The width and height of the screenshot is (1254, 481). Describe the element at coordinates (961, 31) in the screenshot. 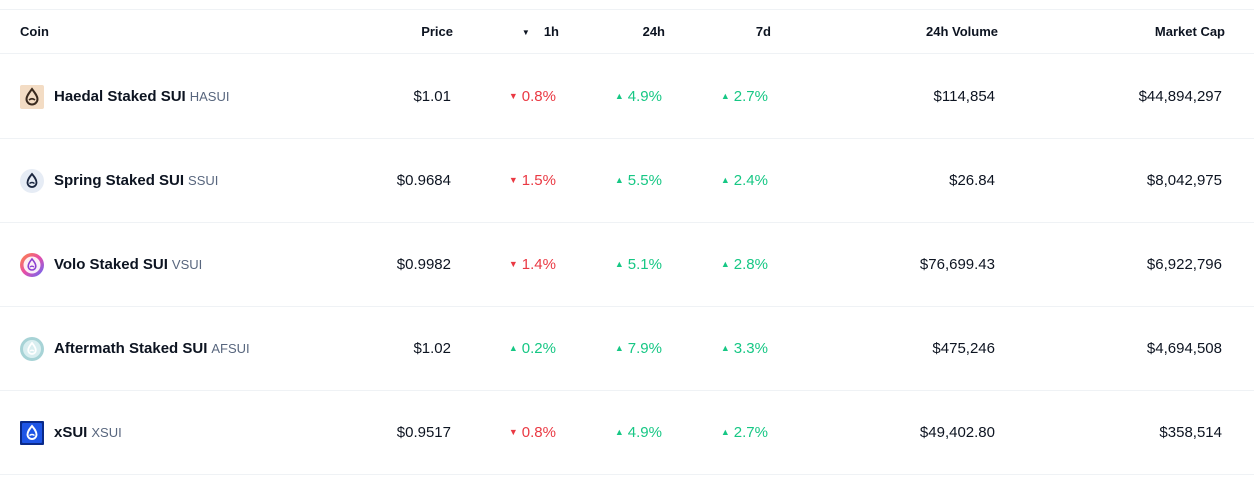

I see `header-24h-volume: 24h Volume` at that location.